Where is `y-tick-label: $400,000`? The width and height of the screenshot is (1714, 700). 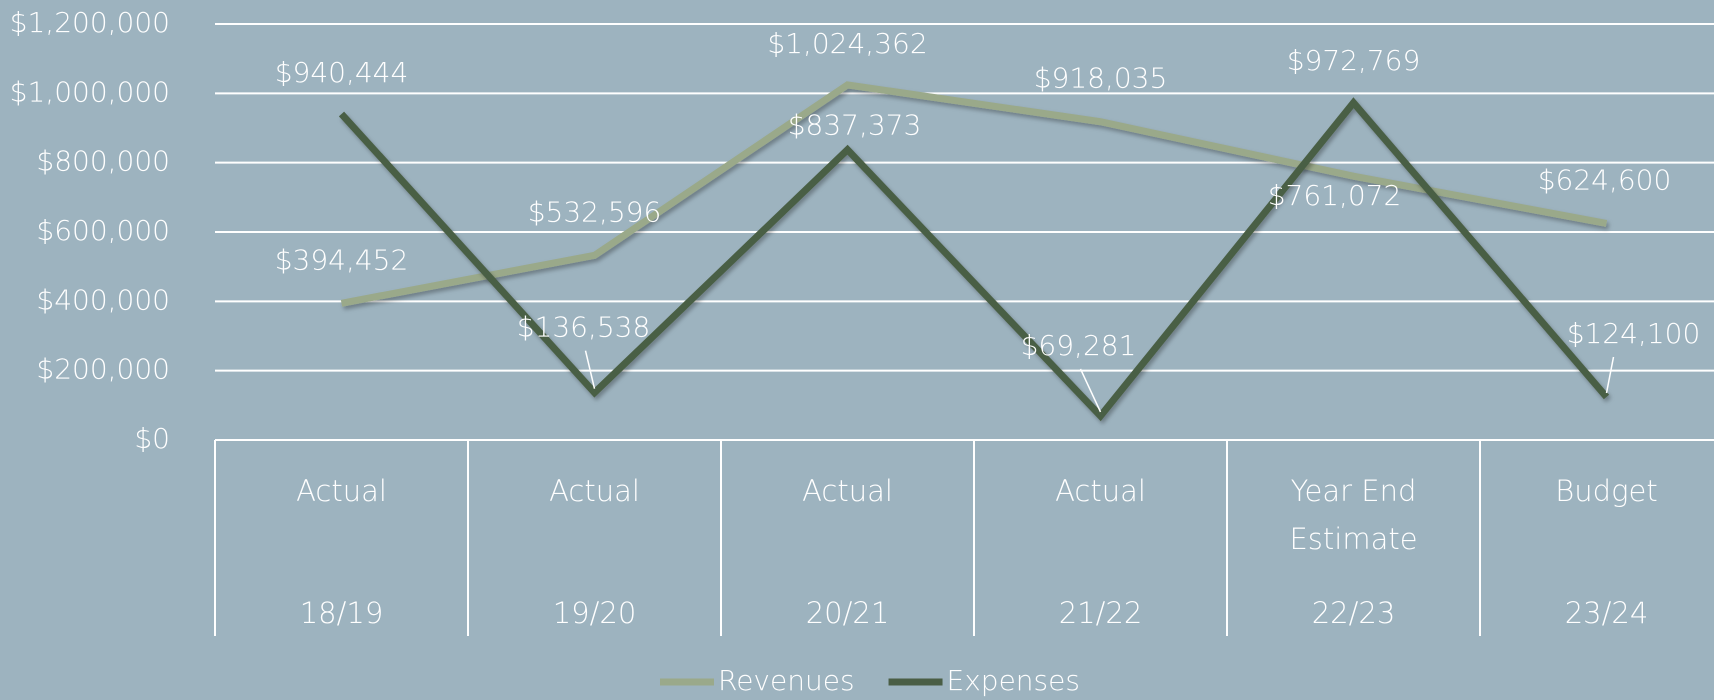
y-tick-label: $400,000 is located at coordinates (103, 299).